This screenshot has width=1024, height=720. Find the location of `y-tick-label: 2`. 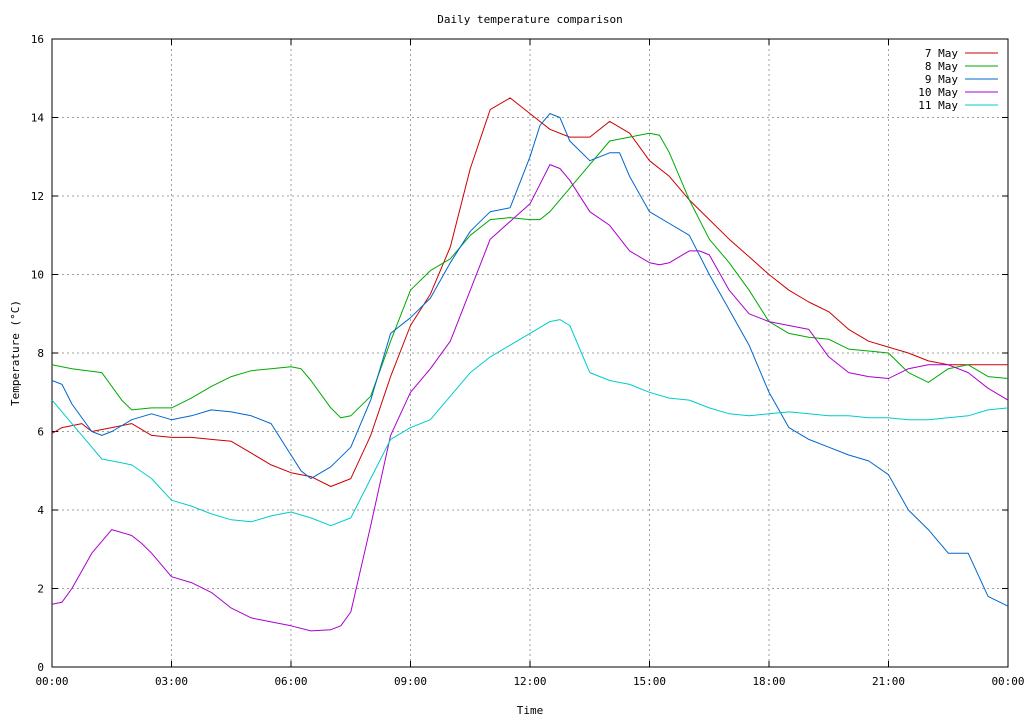

y-tick-label: 2 is located at coordinates (40, 589).